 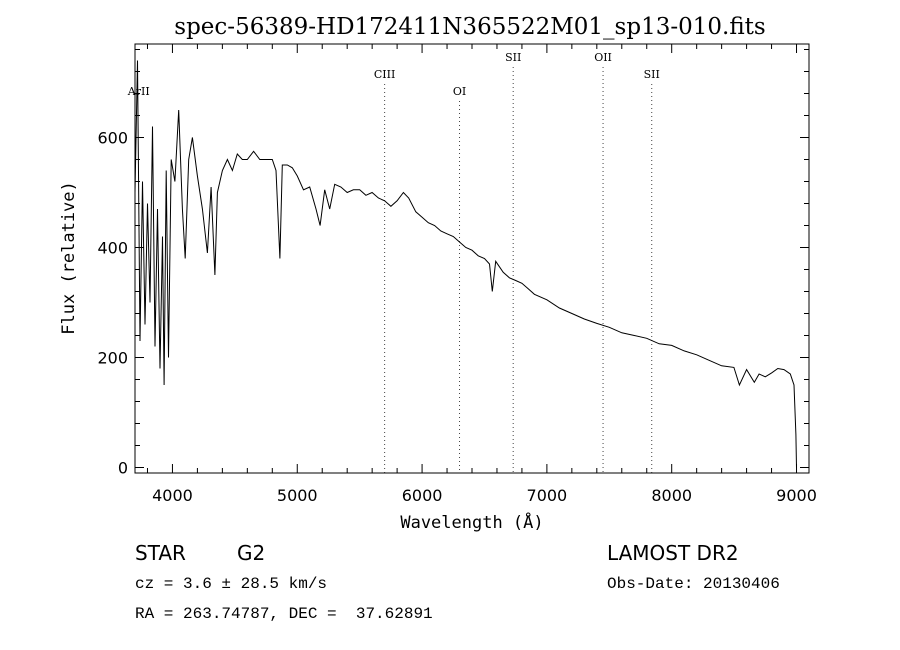 What do you see at coordinates (251, 553) in the screenshot?
I see `subclass: G2` at bounding box center [251, 553].